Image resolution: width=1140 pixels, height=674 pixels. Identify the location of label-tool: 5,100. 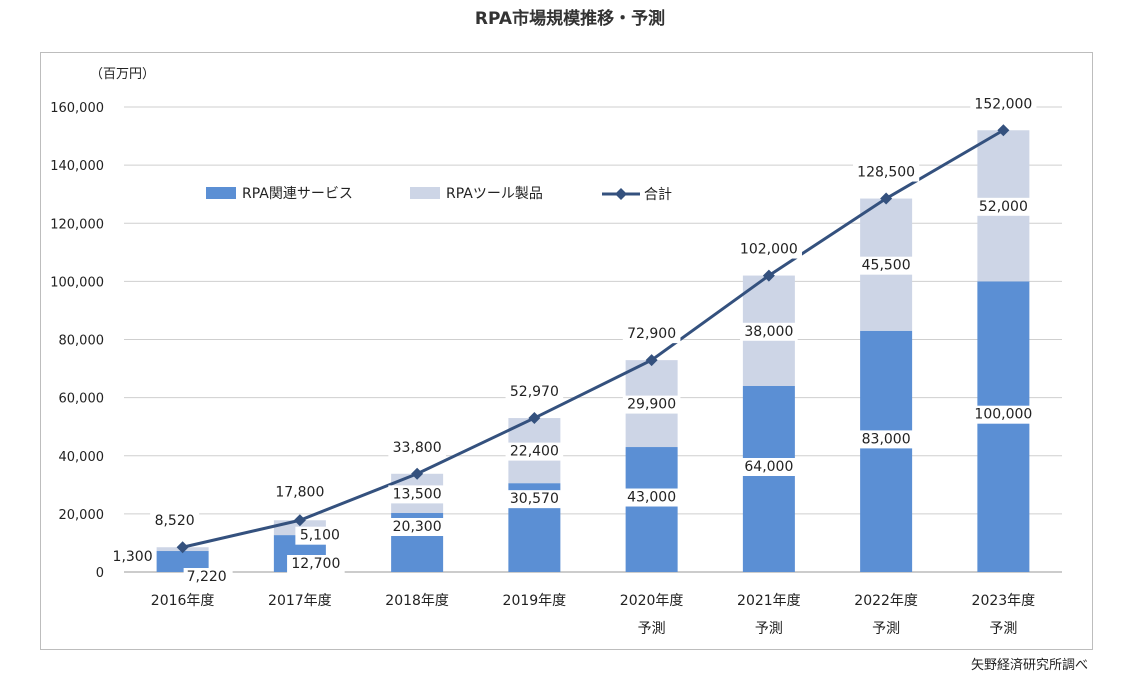
(320, 536).